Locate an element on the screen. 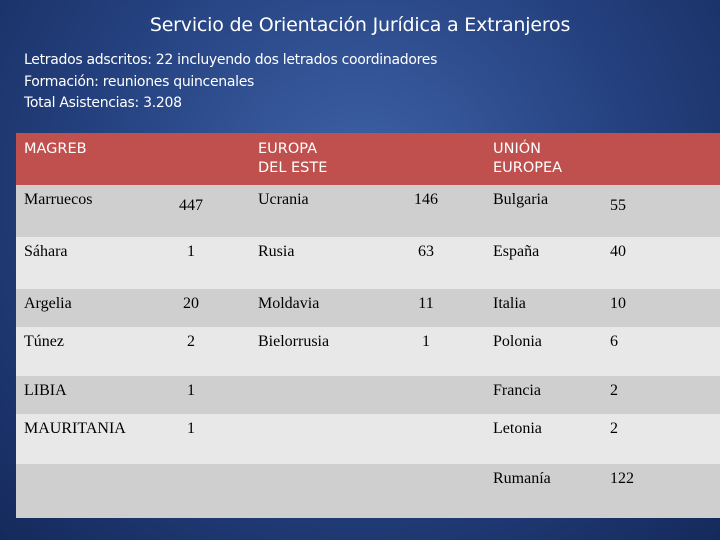 The width and height of the screenshot is (720, 540). table-row: MAURITANIA 1 Letonia 2 is located at coordinates (368, 439).